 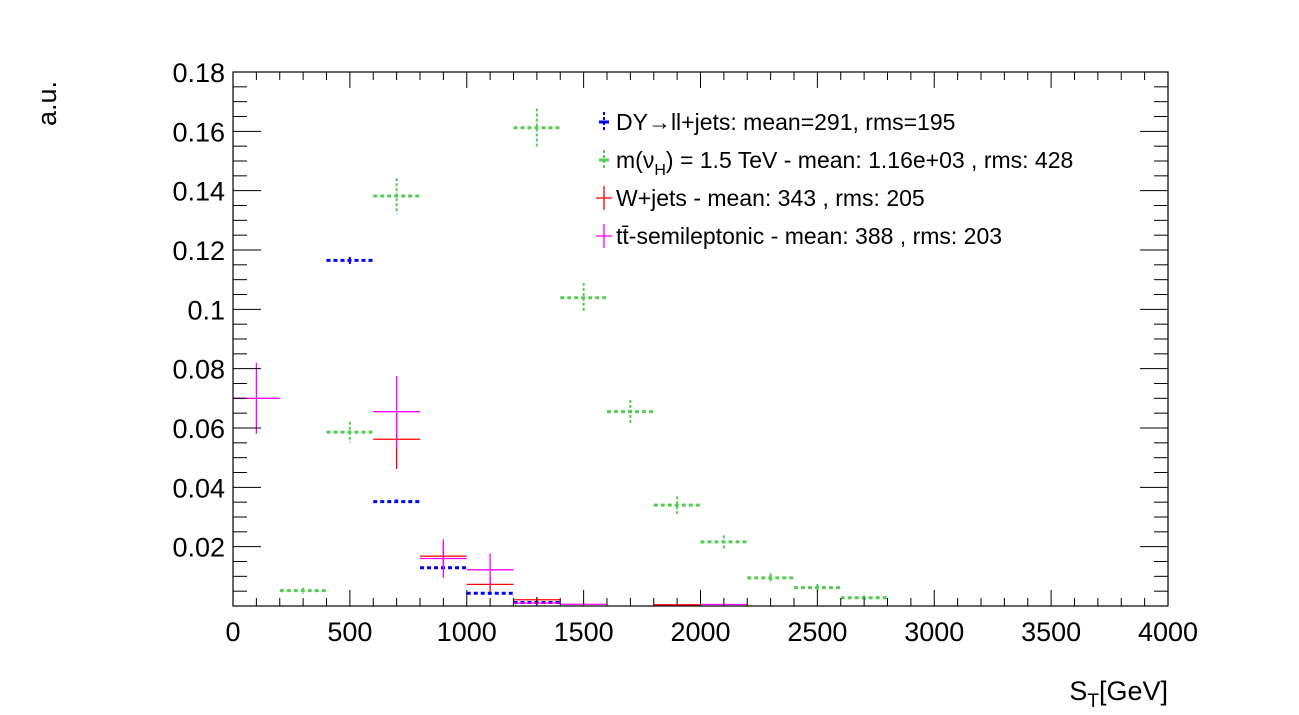 I want to click on y-tick-label: 0.04, so click(x=198, y=488).